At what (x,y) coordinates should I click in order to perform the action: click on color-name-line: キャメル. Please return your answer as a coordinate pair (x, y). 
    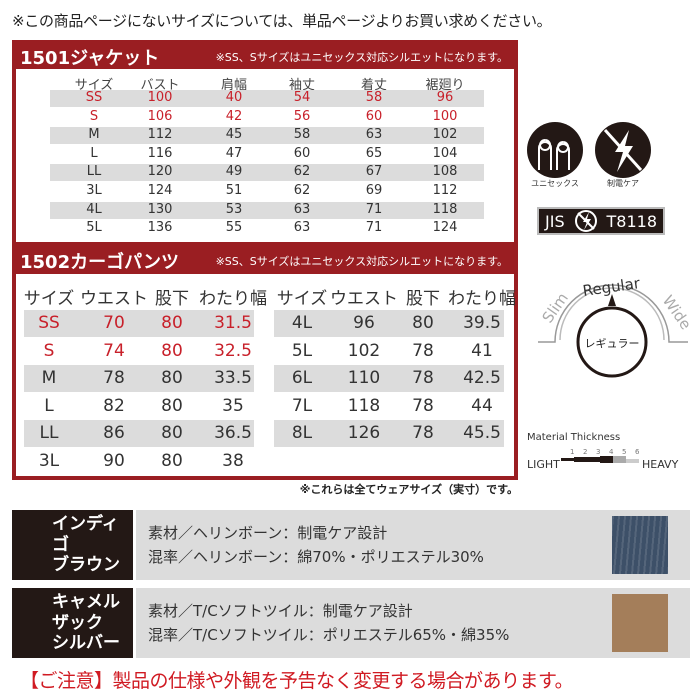
    Looking at the image, I should click on (86, 602).